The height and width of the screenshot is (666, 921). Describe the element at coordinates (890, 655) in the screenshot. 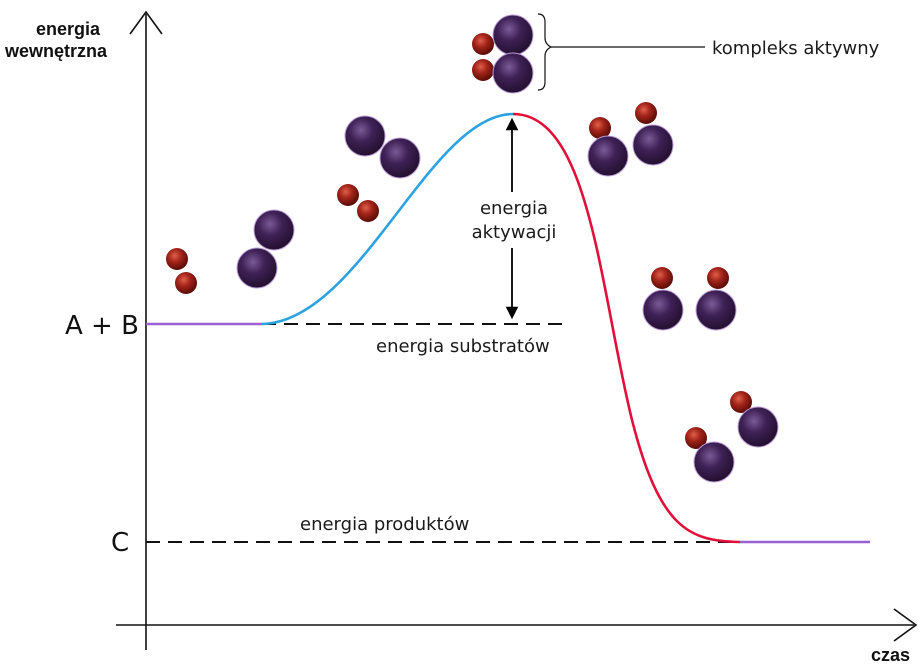

I see `x-axis-label: czas` at that location.